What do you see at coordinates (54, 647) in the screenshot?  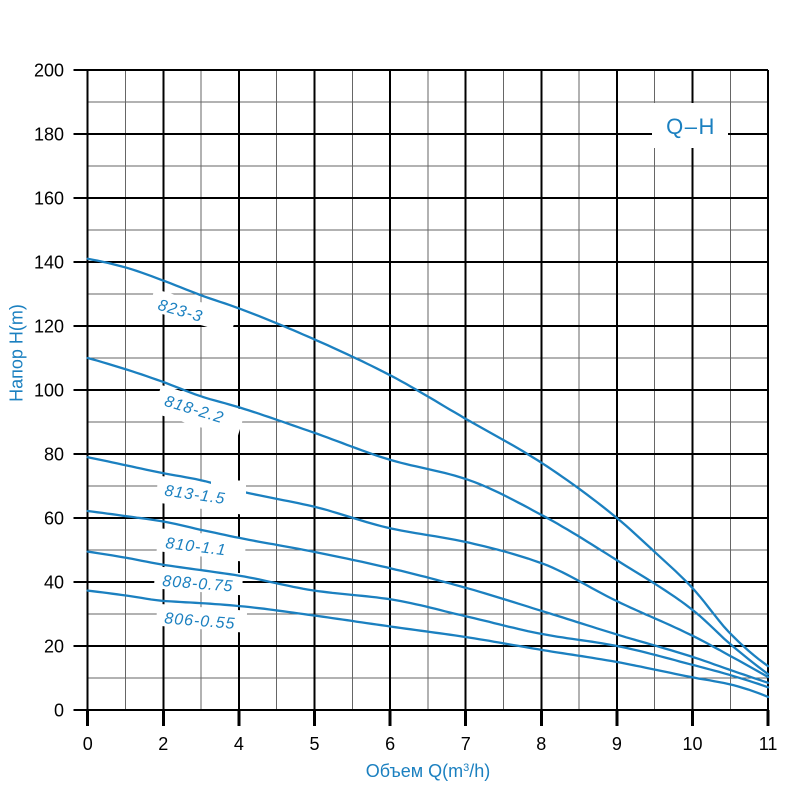 I see `svg-text: 20` at bounding box center [54, 647].